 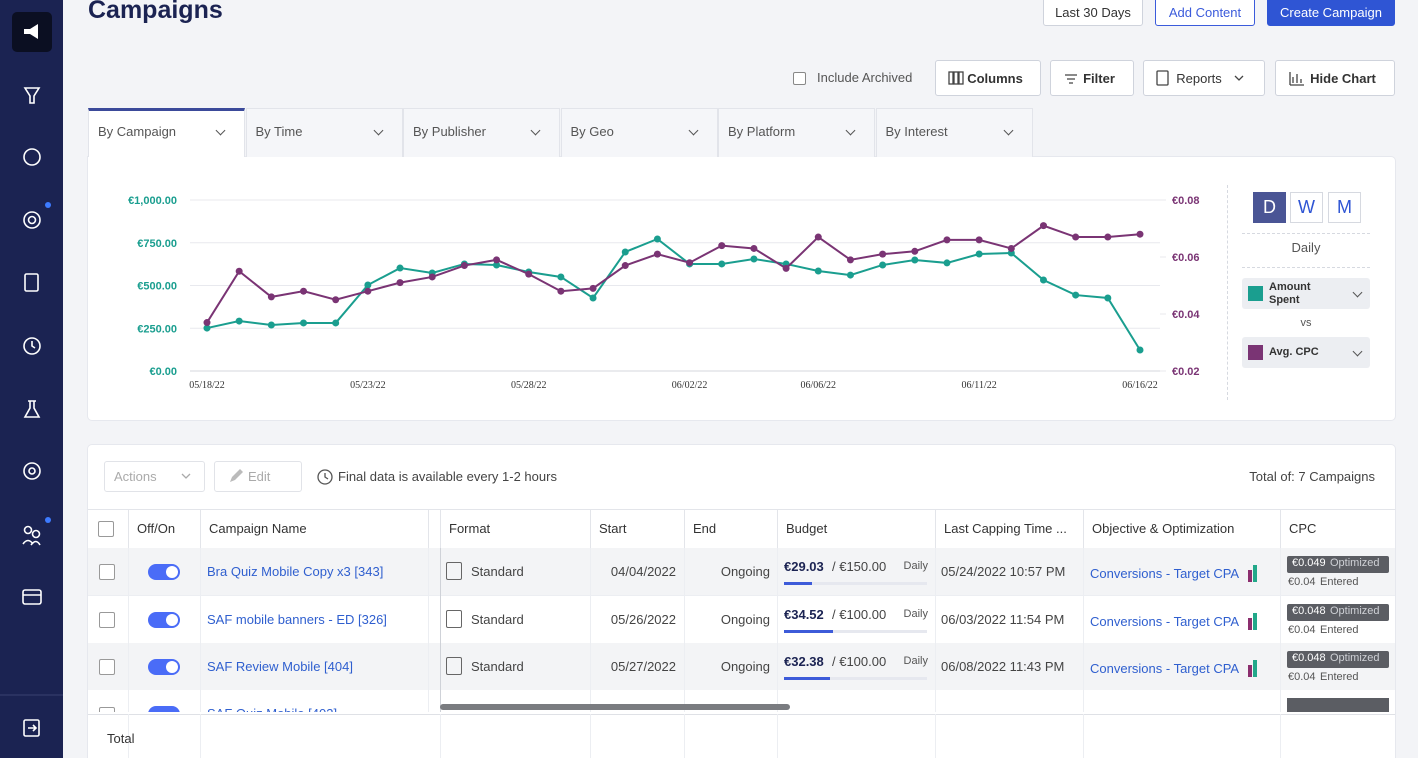 I want to click on series-line, so click(x=673, y=294).